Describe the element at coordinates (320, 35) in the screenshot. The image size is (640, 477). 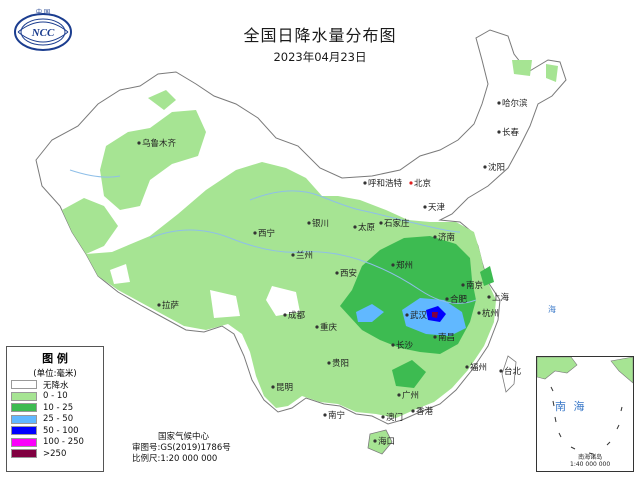
I see `map-title: 全国日降水量分布图` at that location.